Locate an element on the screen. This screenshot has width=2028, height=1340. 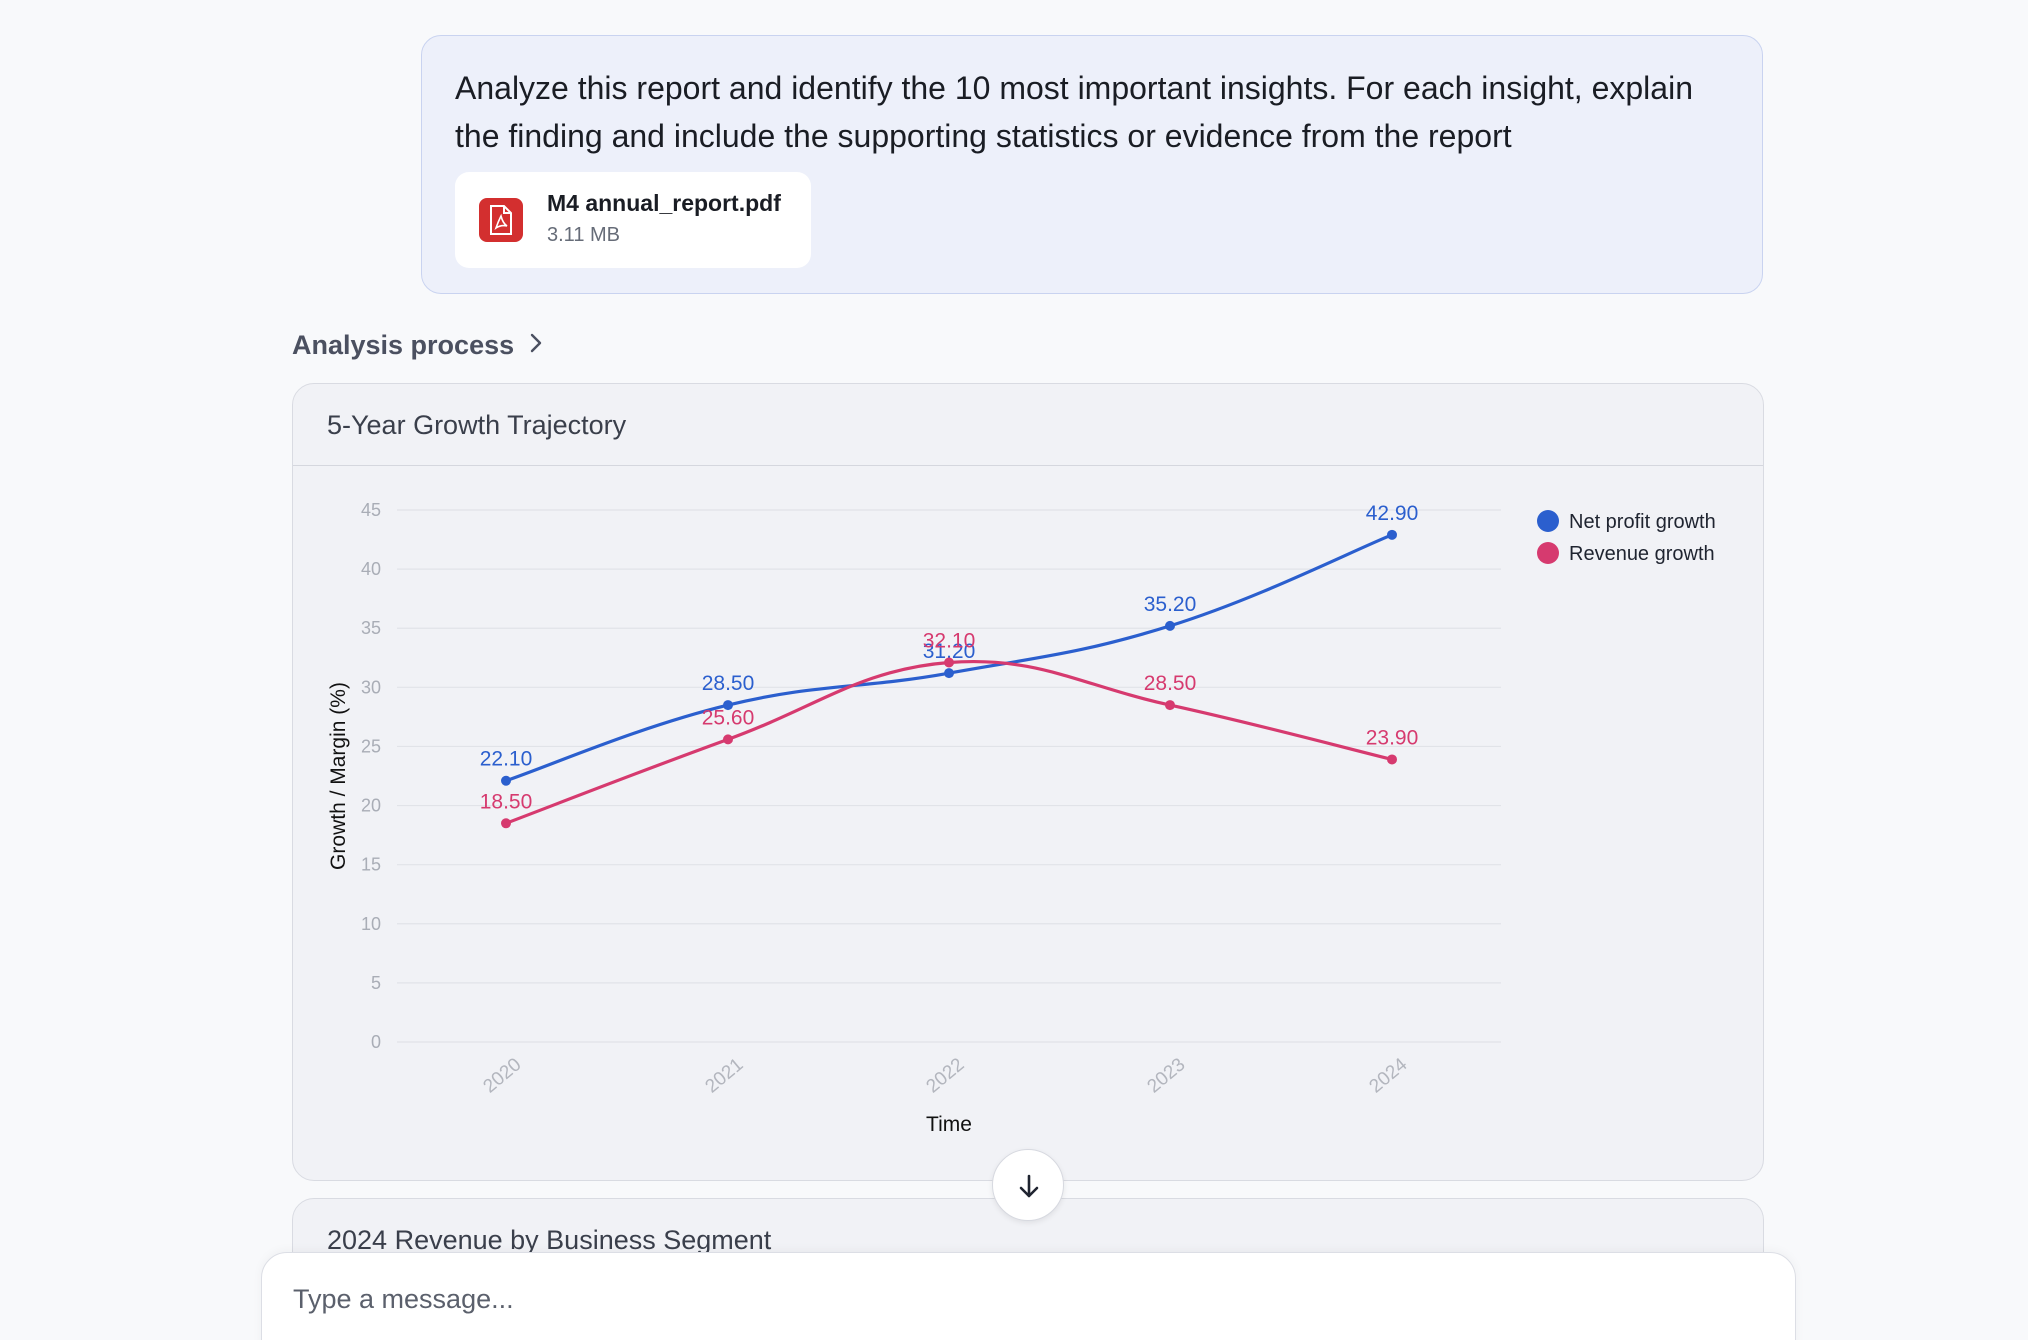
data-label: 35.20 is located at coordinates (1170, 604).